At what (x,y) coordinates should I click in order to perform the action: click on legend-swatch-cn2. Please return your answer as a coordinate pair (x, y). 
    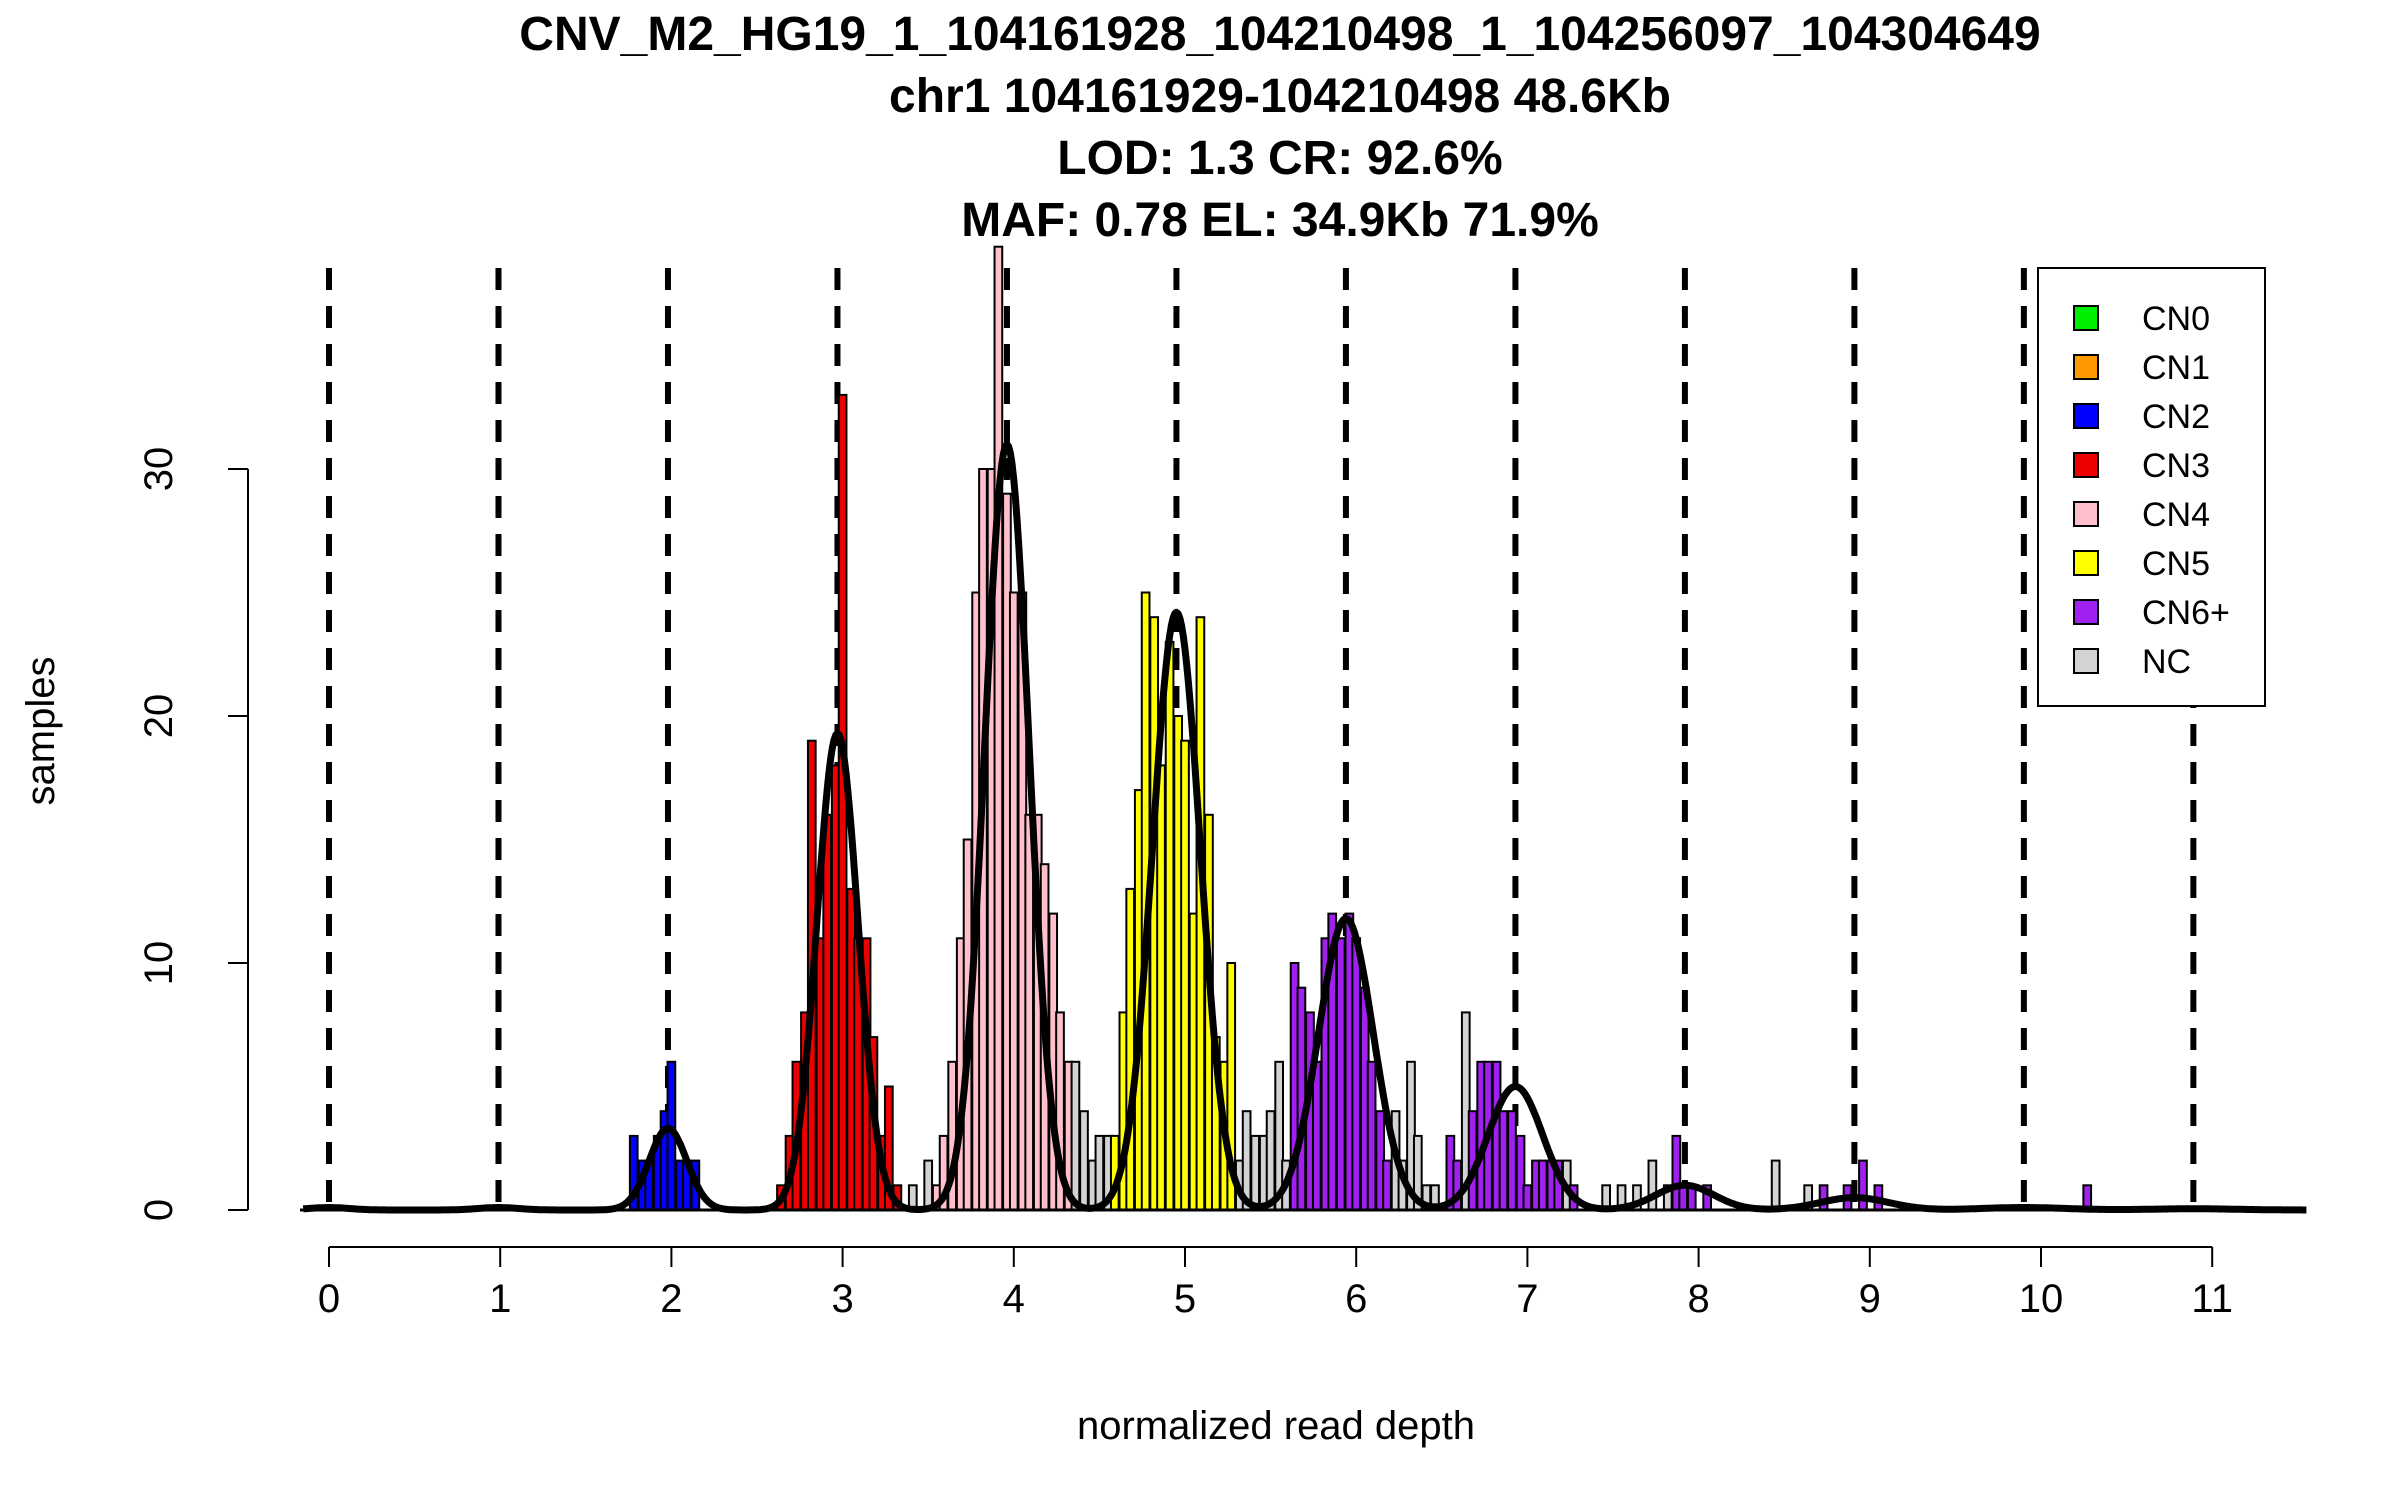
    Looking at the image, I should click on (2086, 416).